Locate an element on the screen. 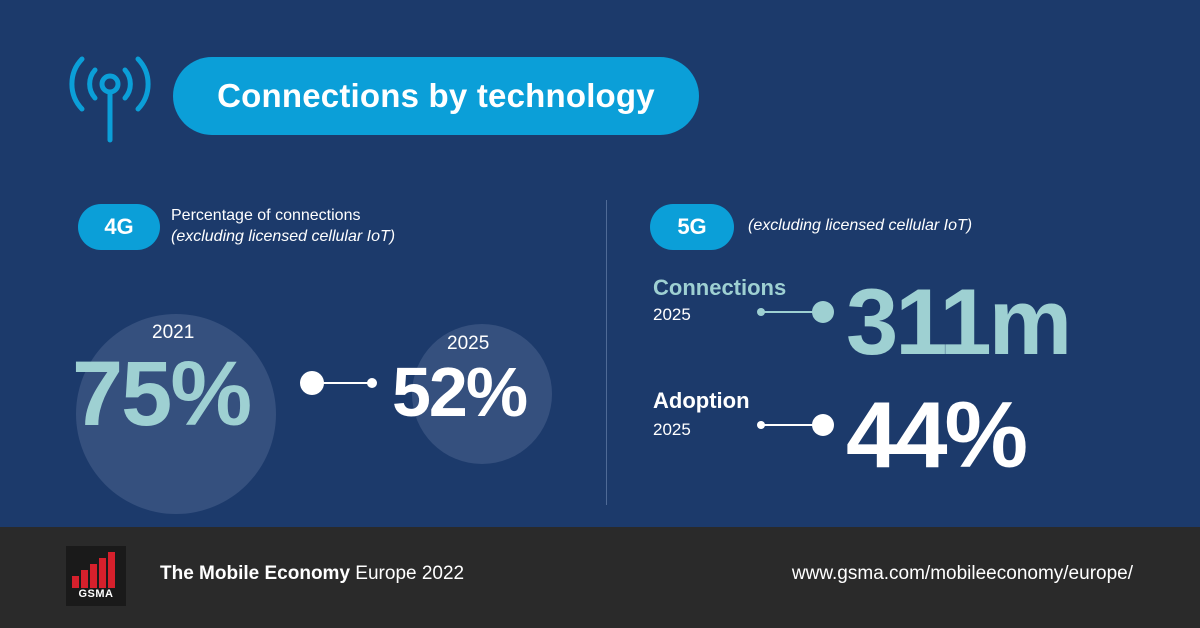  badge-5g: 5G is located at coordinates (692, 227).